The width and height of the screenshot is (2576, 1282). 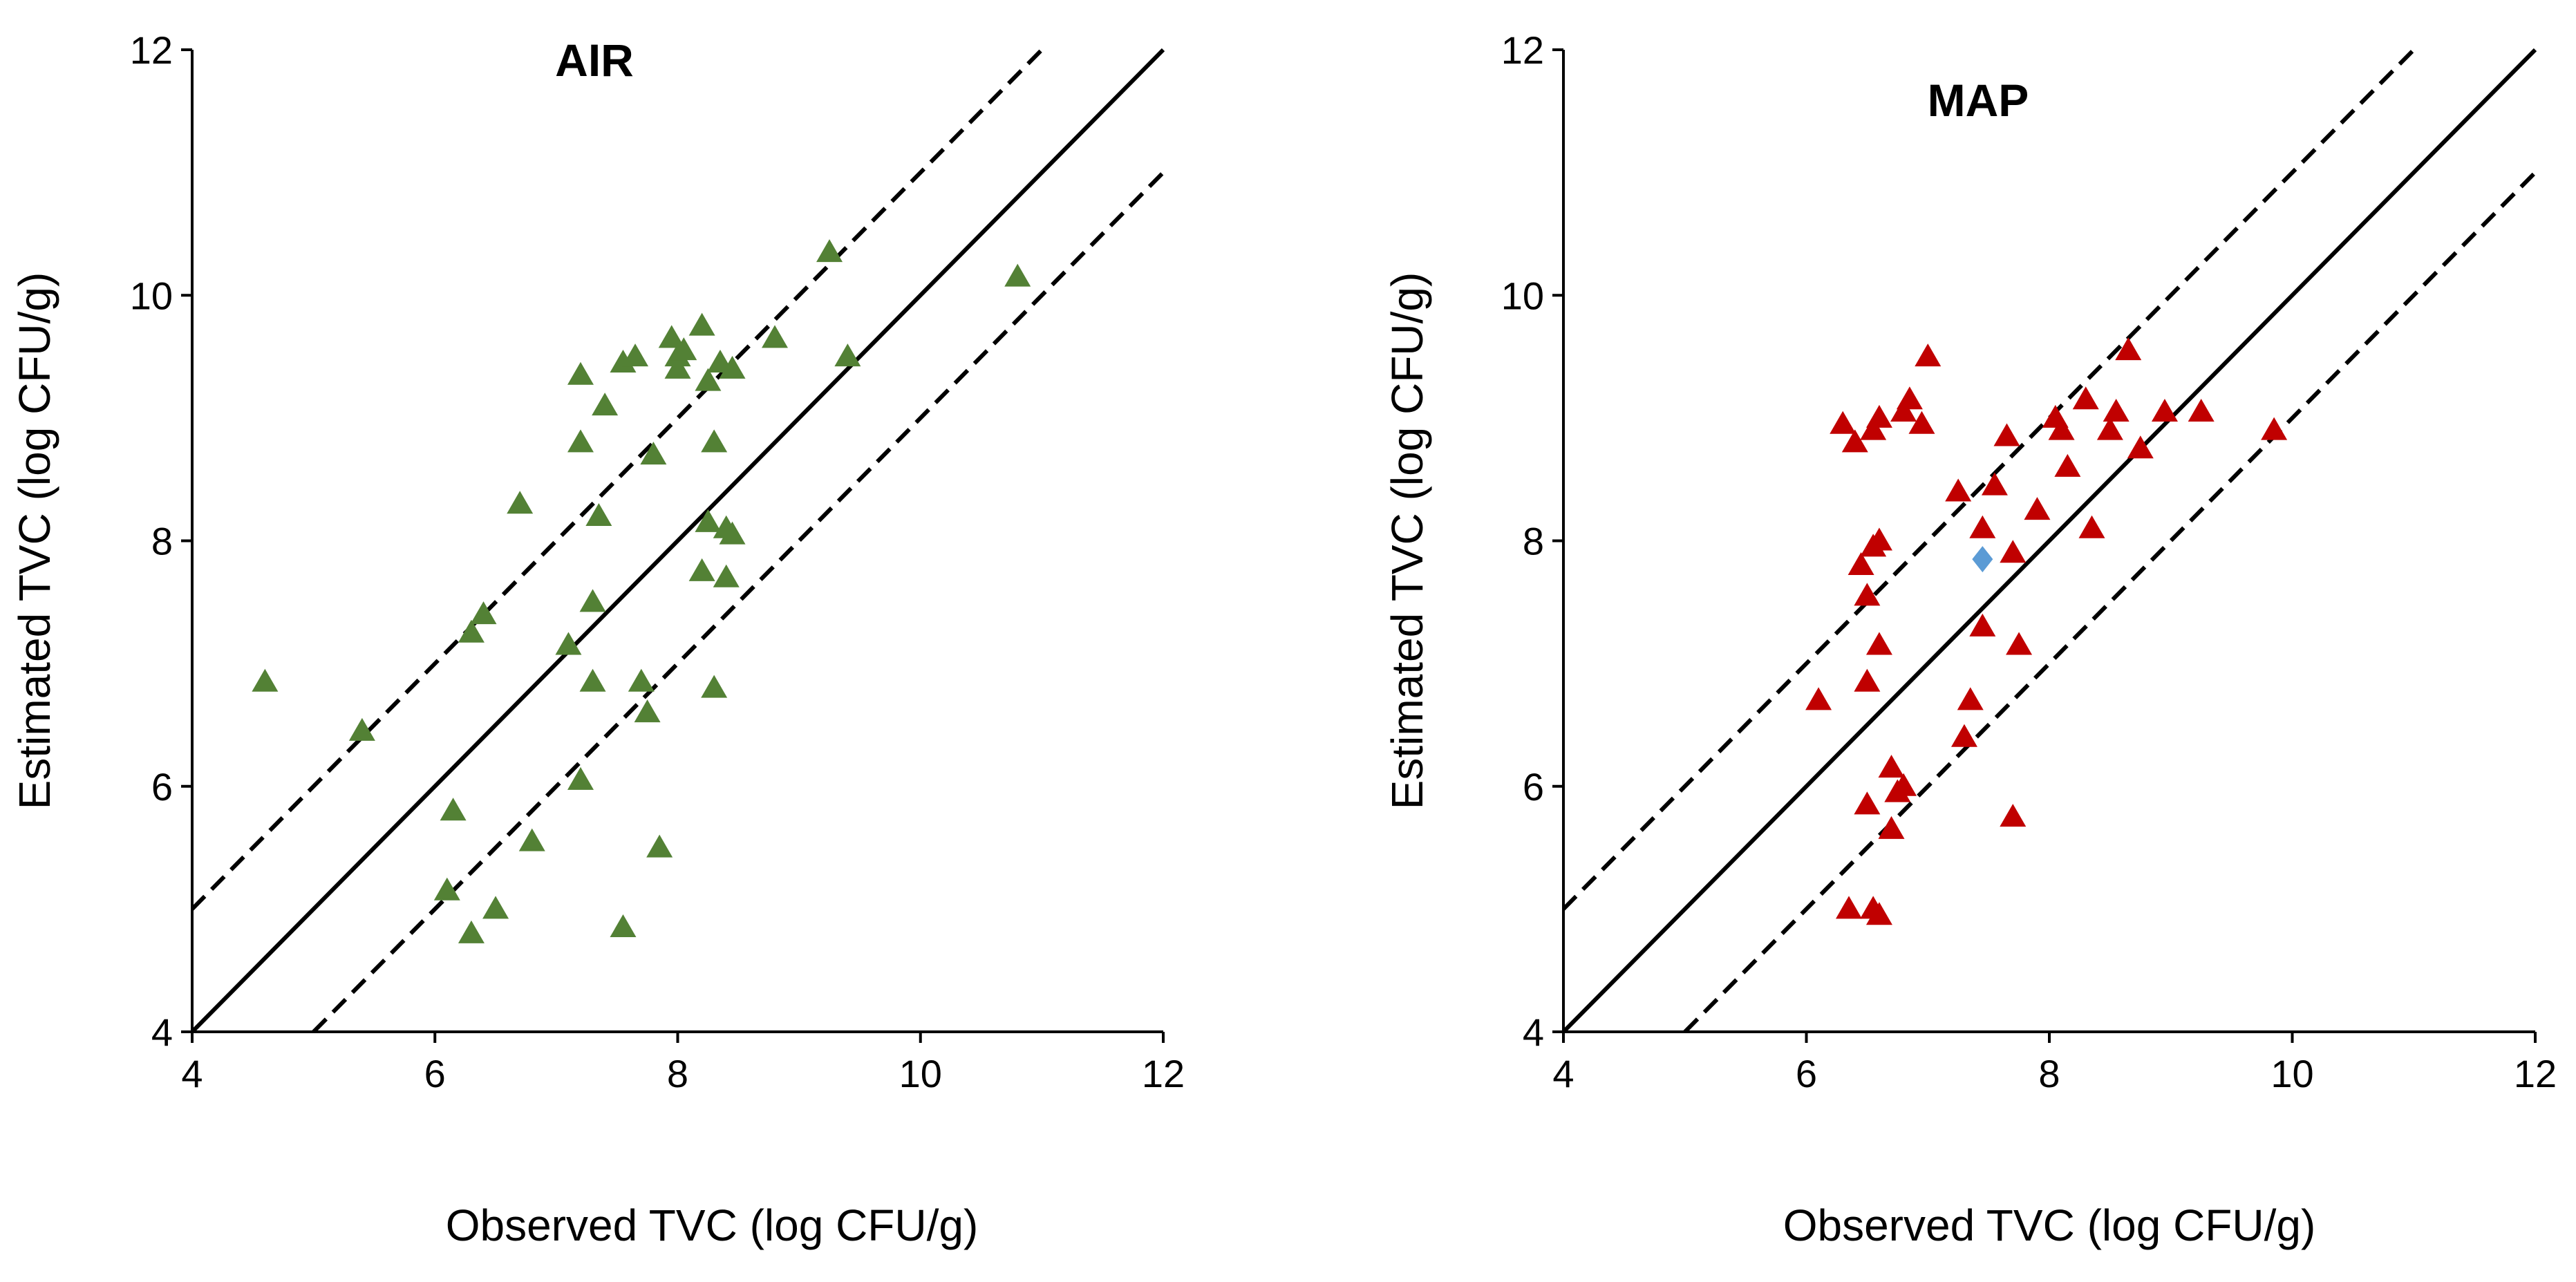 I want to click on chart-title: AIR, so click(x=594, y=60).